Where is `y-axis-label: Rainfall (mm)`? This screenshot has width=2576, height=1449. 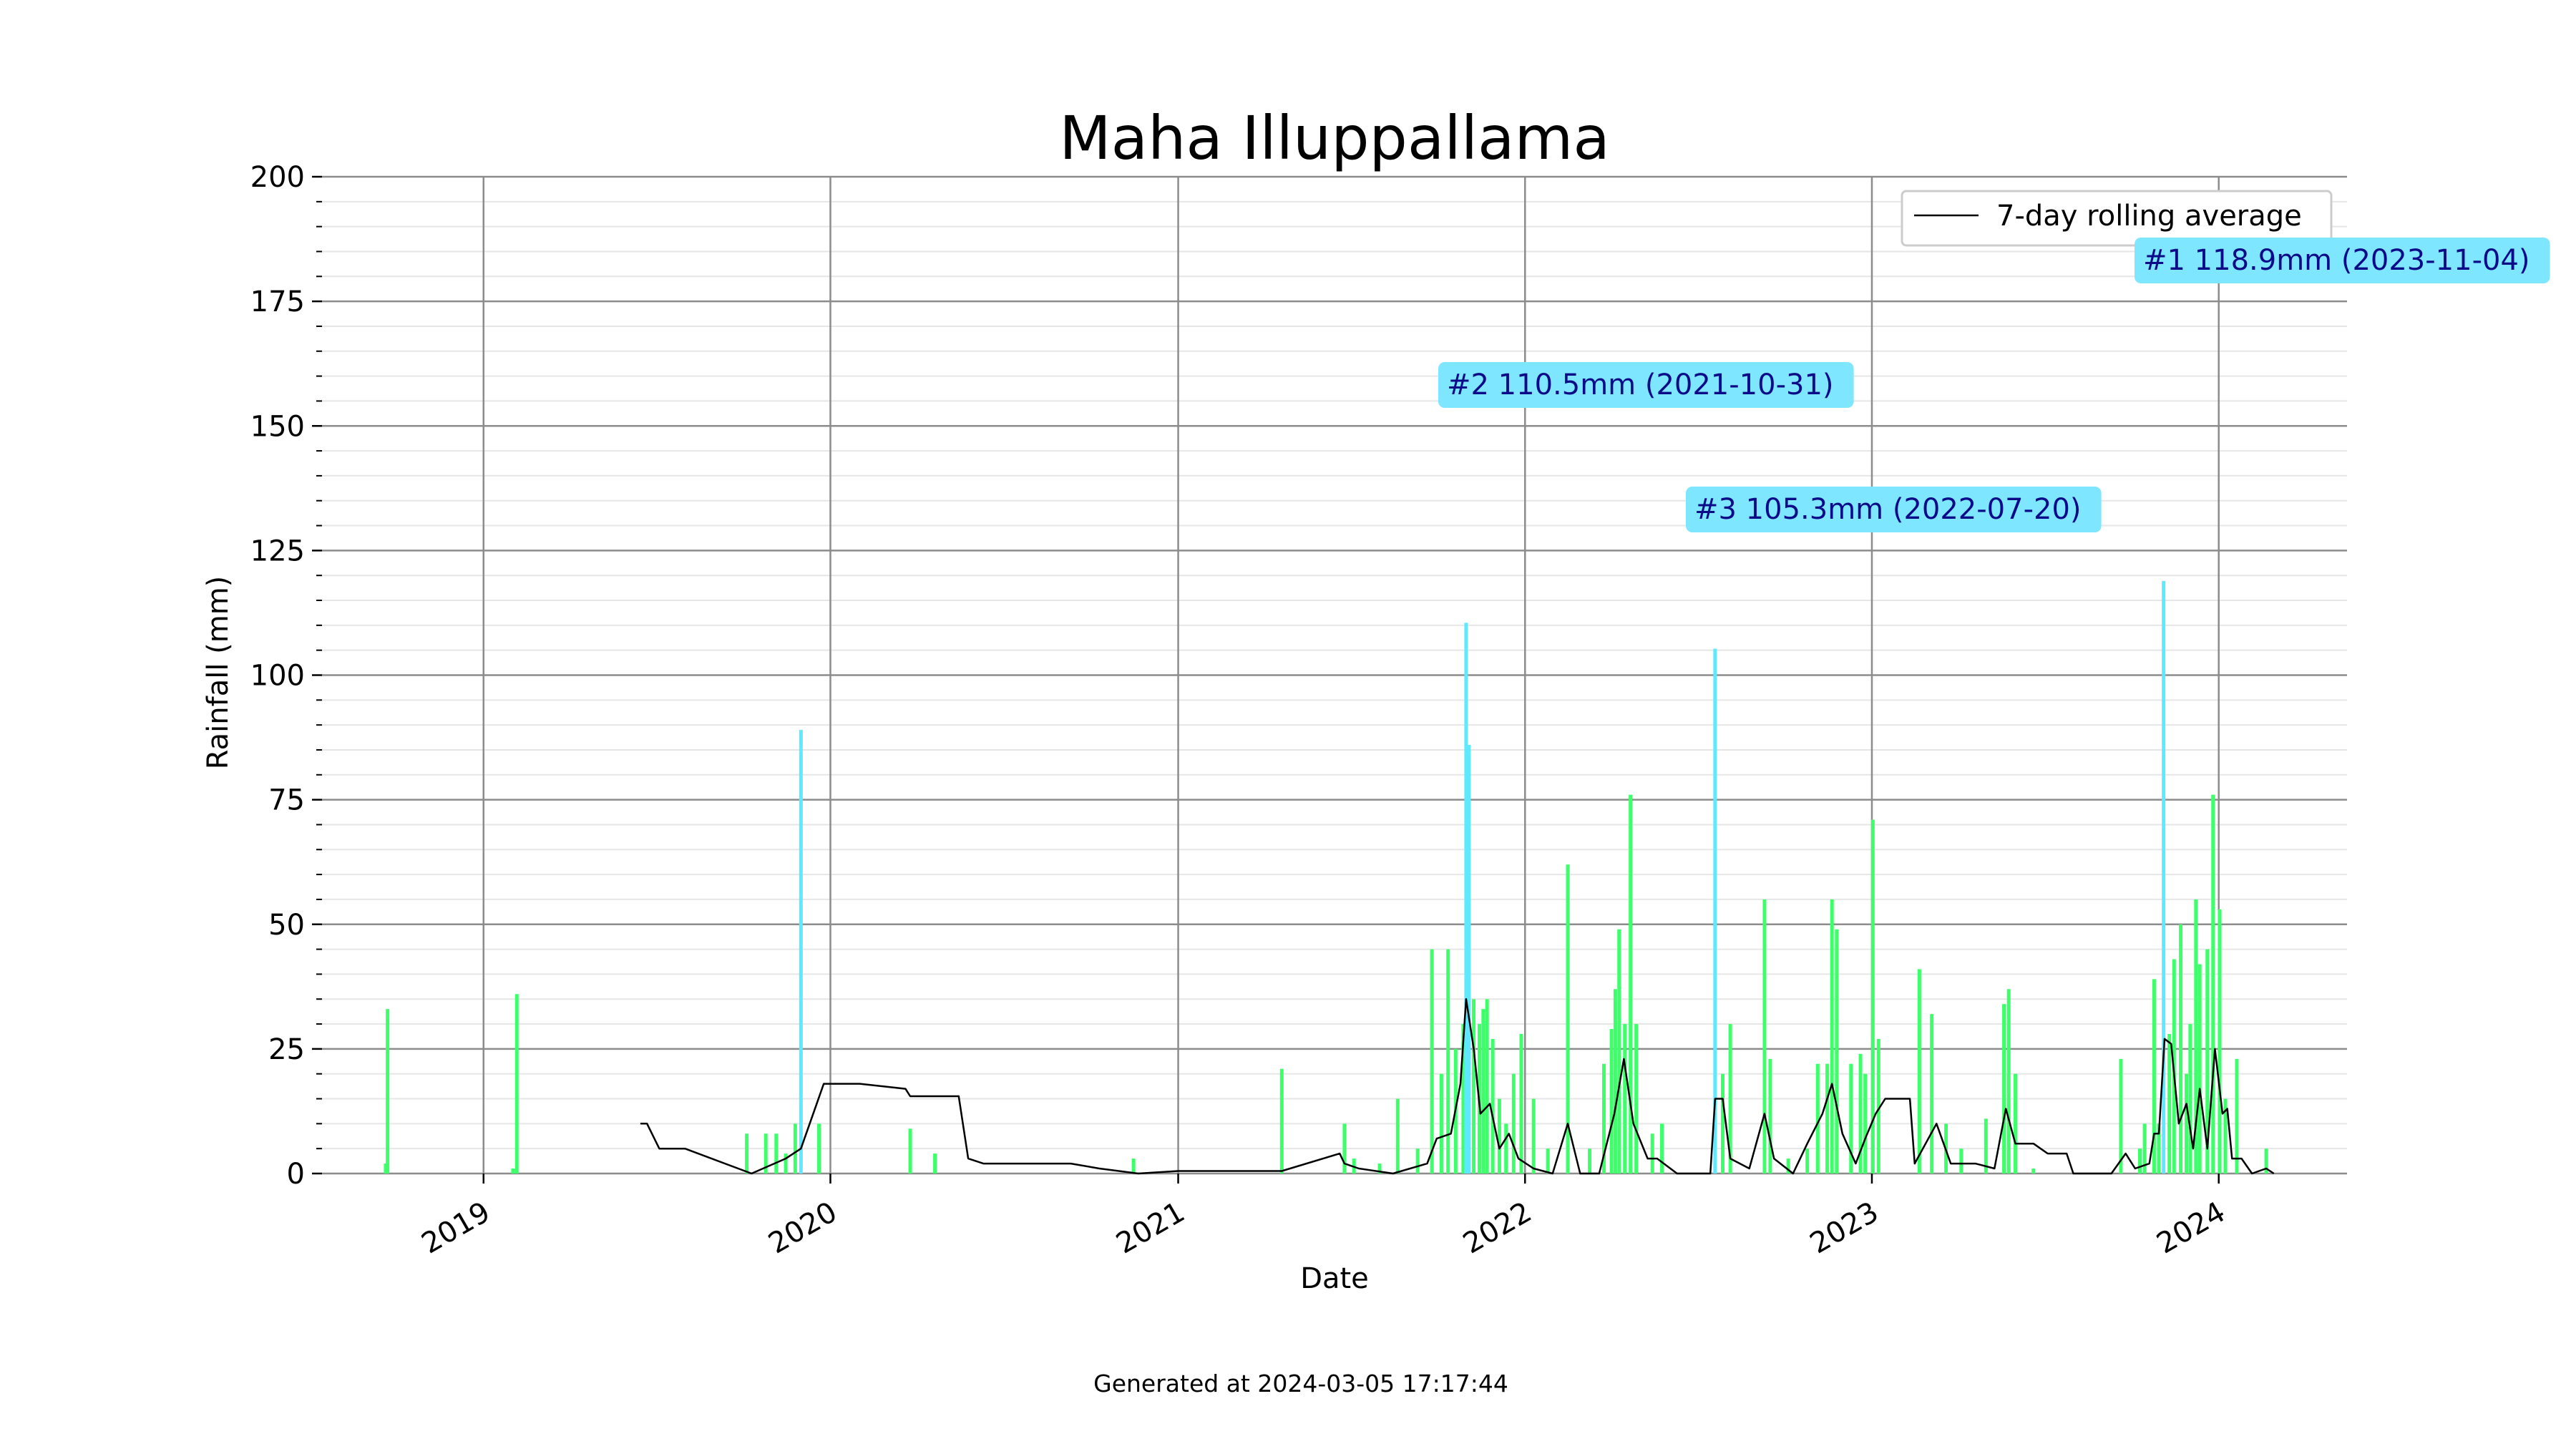 y-axis-label: Rainfall (mm) is located at coordinates (218, 673).